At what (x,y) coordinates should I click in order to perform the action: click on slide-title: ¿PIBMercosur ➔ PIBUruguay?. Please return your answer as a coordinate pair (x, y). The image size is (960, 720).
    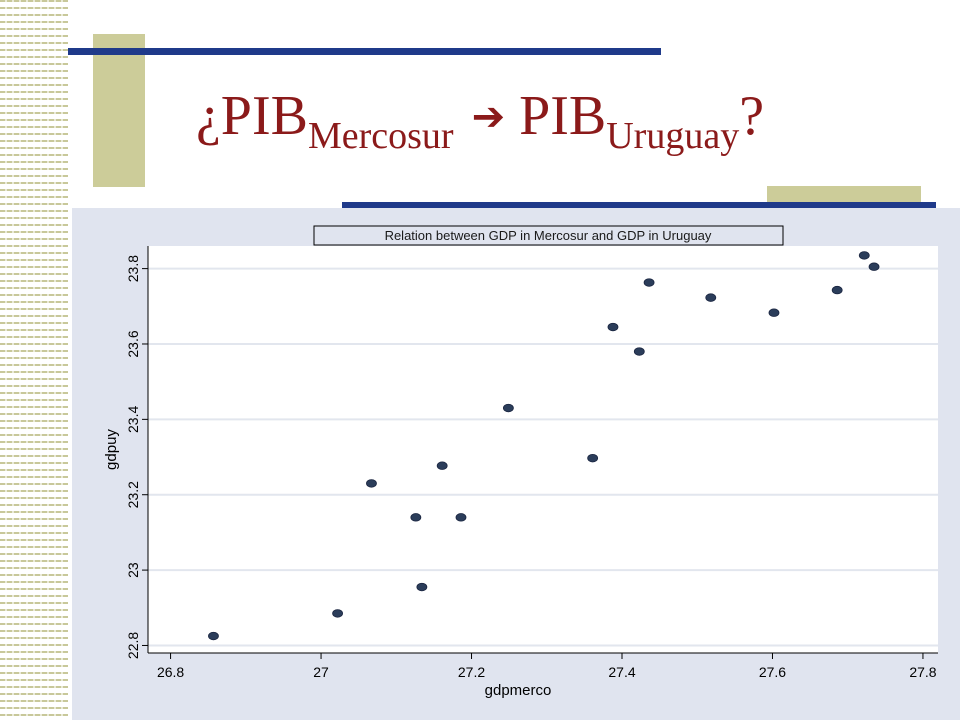
    Looking at the image, I should click on (480, 121).